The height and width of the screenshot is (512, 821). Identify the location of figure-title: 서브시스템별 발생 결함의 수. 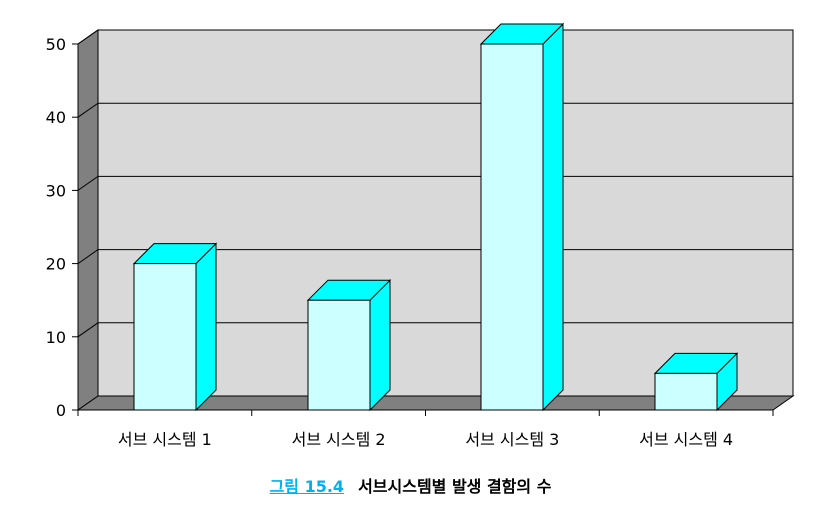
(455, 486).